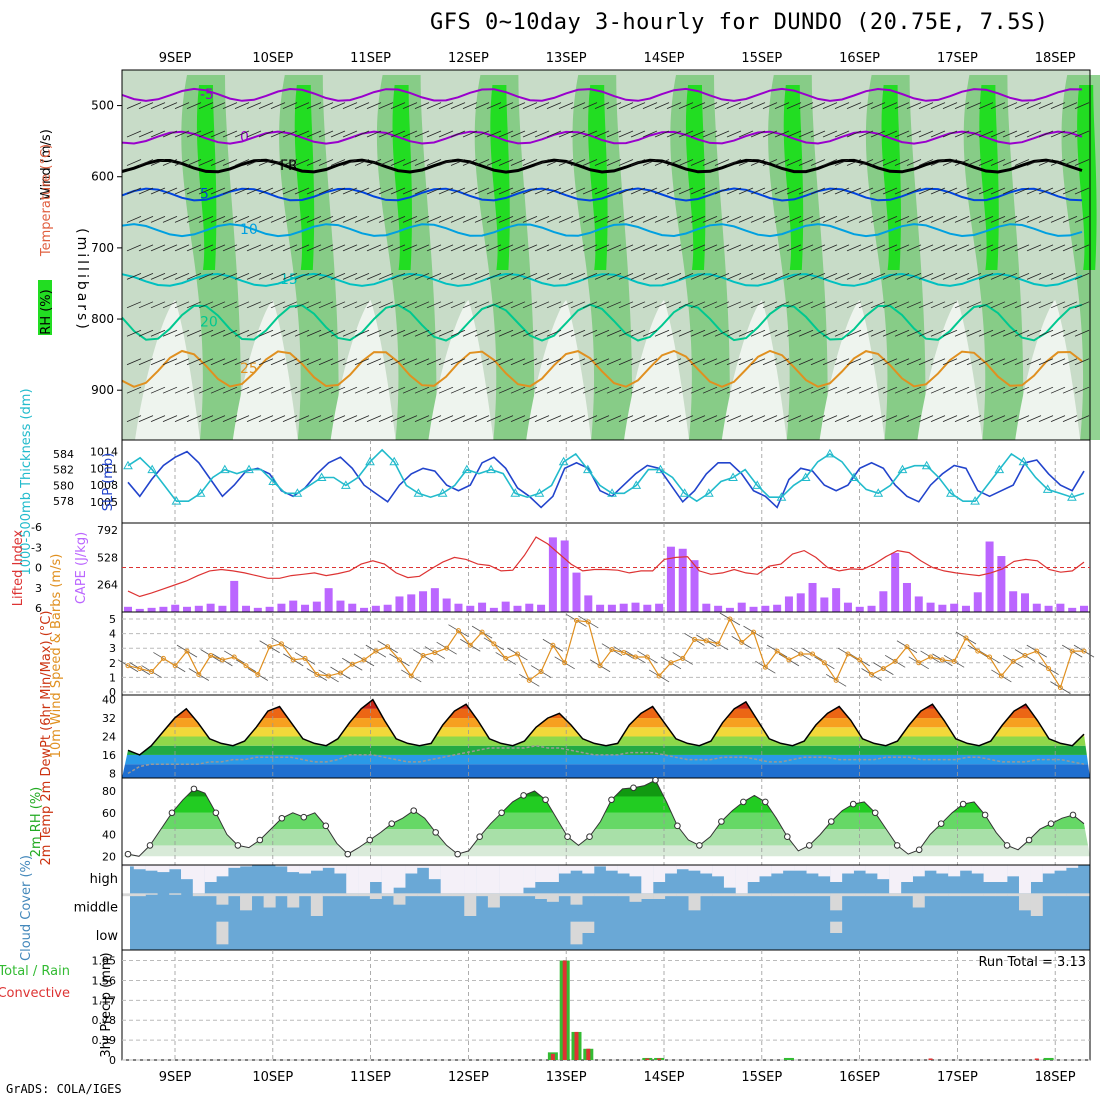 The width and height of the screenshot is (1100, 1100). Describe the element at coordinates (957, 1077) in the screenshot. I see `date-label-bottom: 17SEP` at that location.